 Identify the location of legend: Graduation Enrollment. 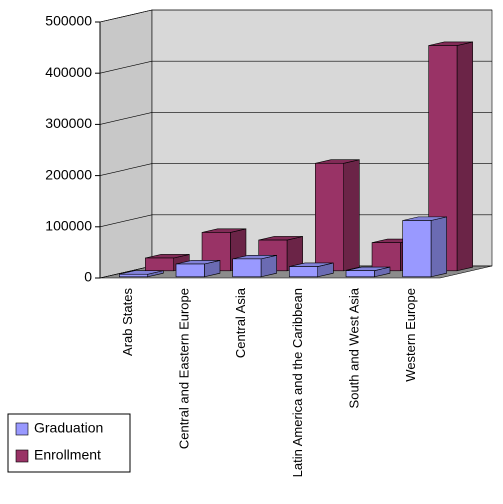
(69, 443).